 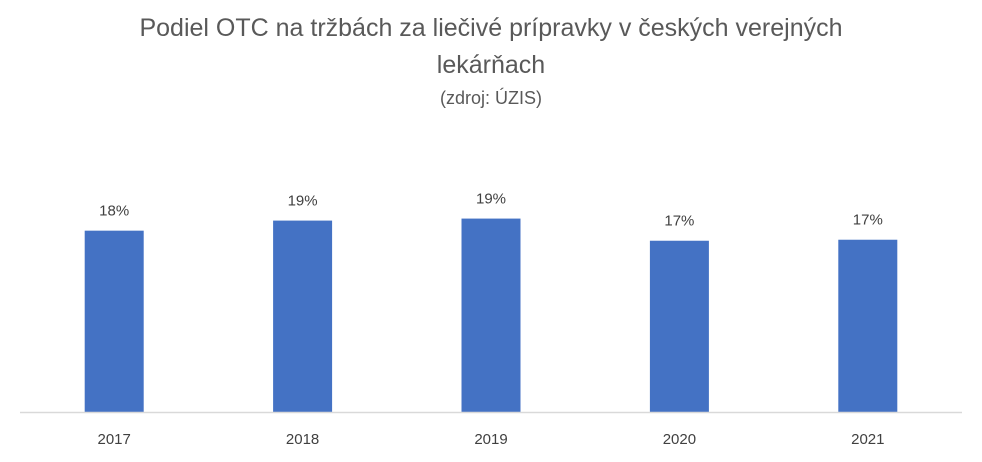 I want to click on x-tick-label-2017: 2017, so click(x=114, y=439).